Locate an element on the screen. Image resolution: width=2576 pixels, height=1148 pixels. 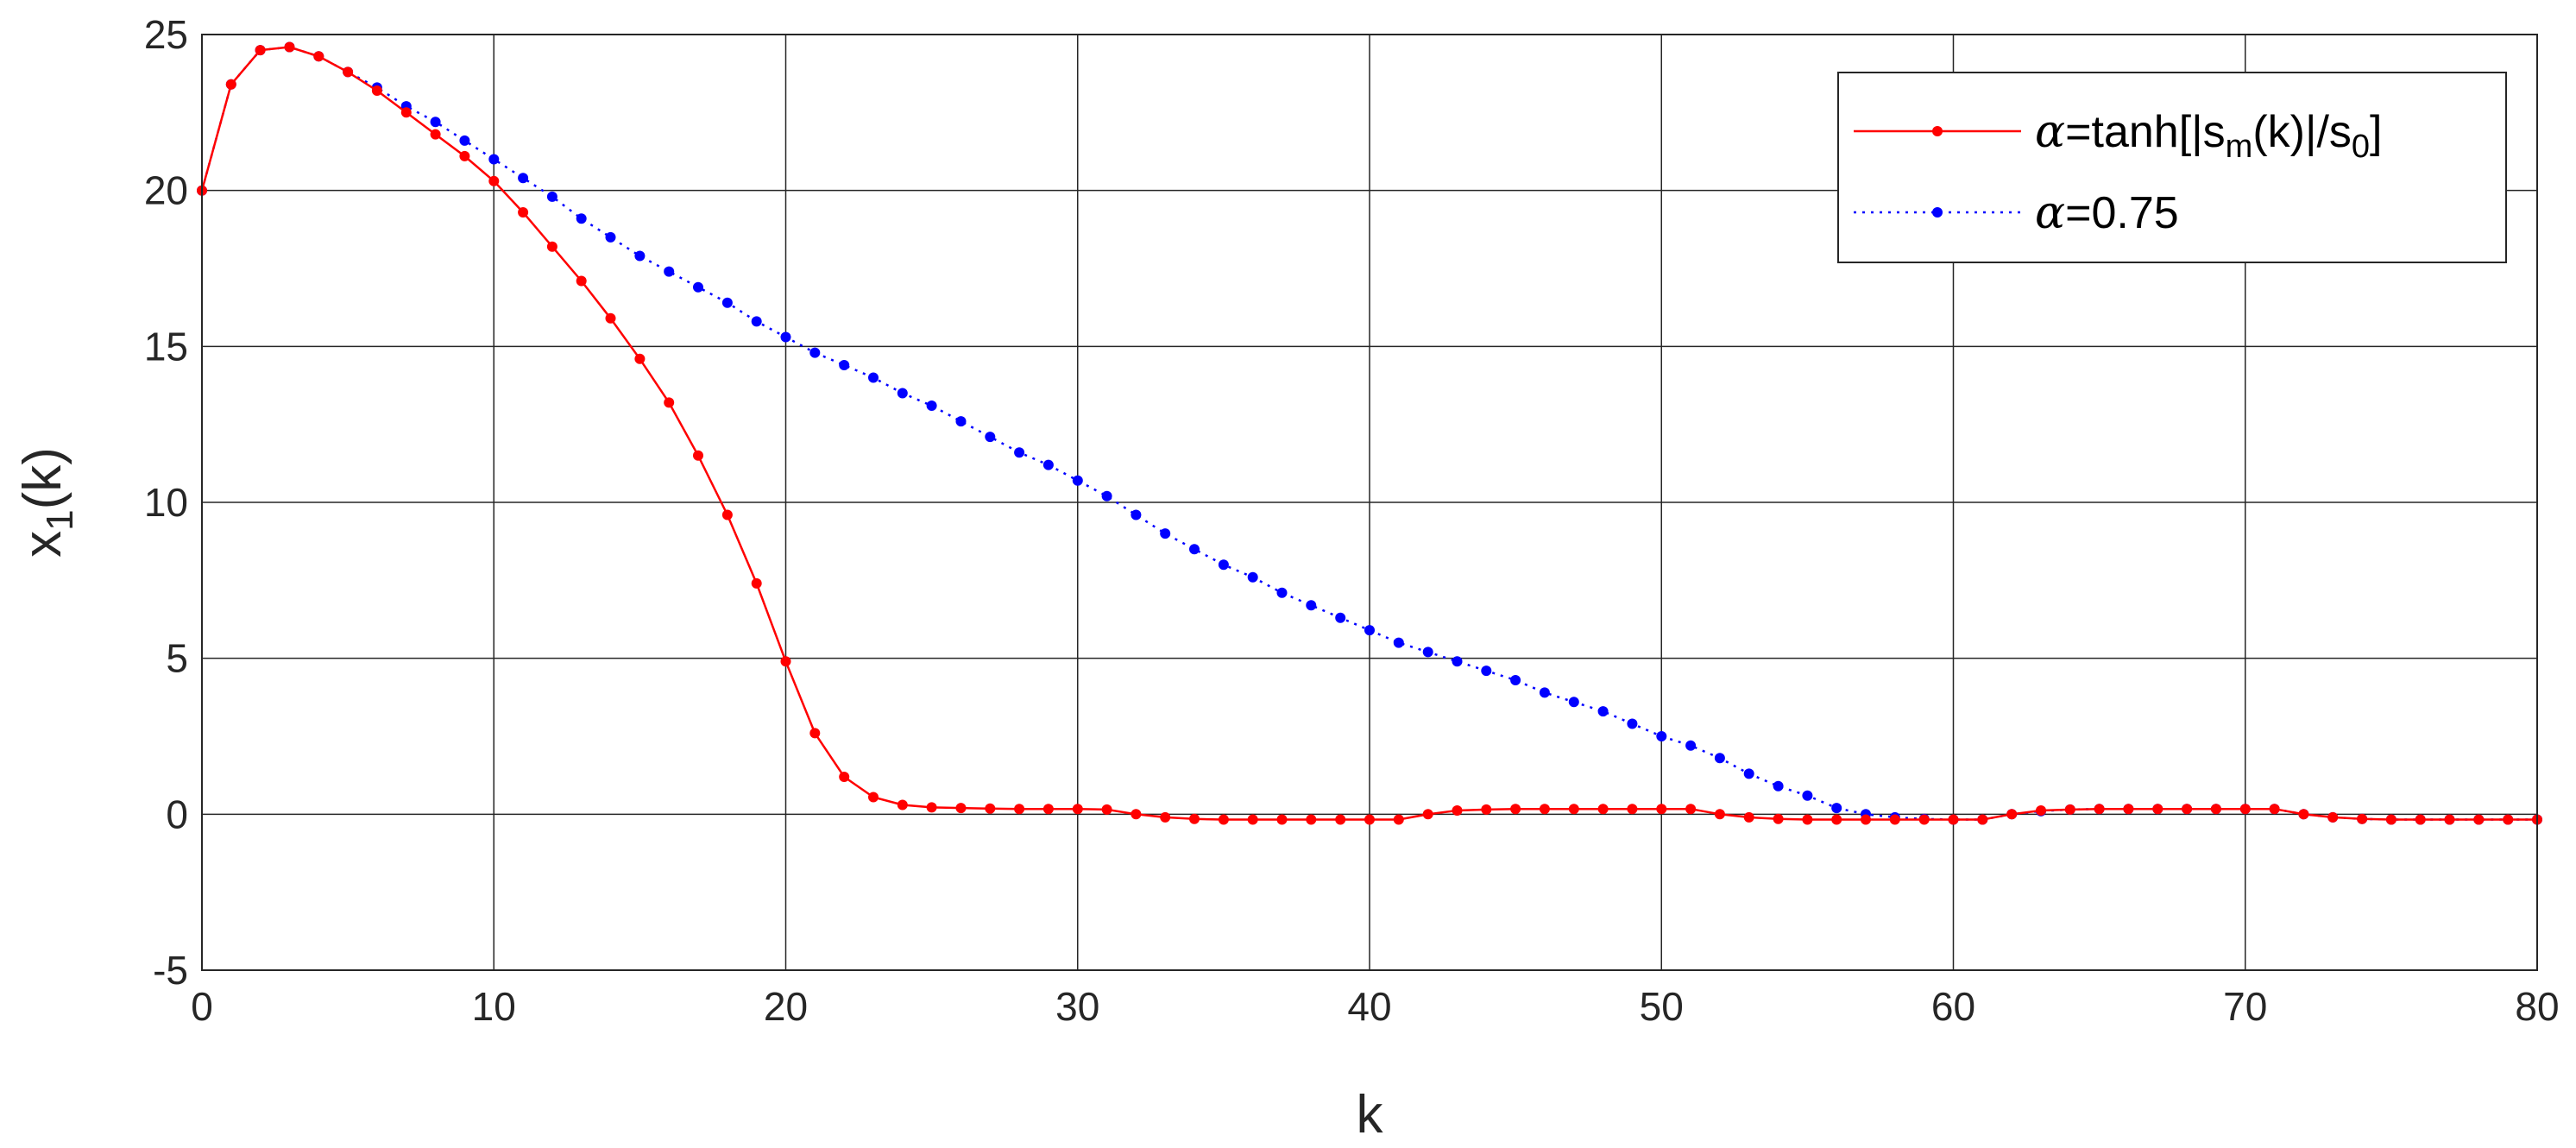
y-tick-label: 20 is located at coordinates (166, 190).